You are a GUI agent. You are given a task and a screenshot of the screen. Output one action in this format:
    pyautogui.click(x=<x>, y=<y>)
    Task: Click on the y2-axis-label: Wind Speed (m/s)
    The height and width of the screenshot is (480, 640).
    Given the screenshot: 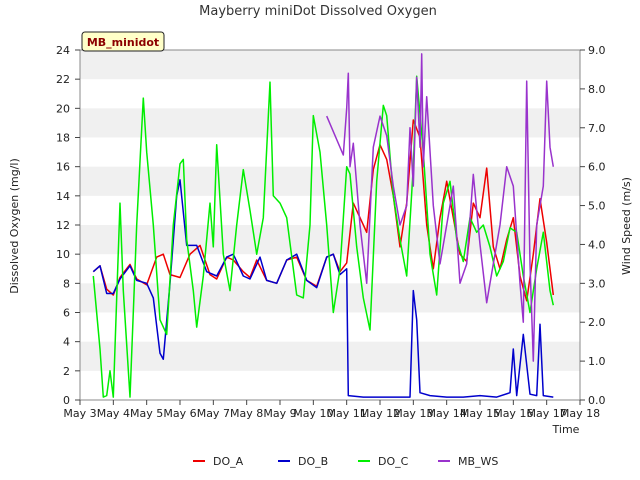 What is the action you would take?
    pyautogui.click(x=626, y=226)
    